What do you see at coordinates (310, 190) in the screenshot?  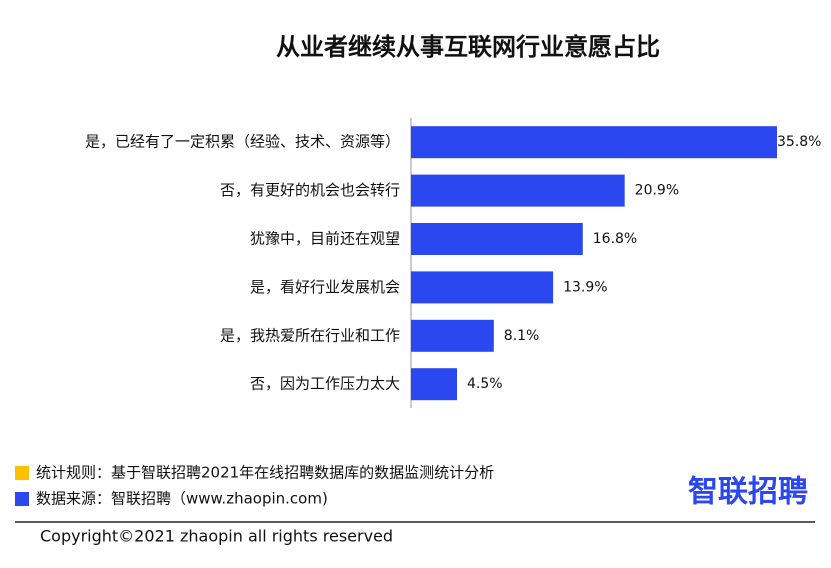 I see `category-label: 否，有更好的机会也会转行` at bounding box center [310, 190].